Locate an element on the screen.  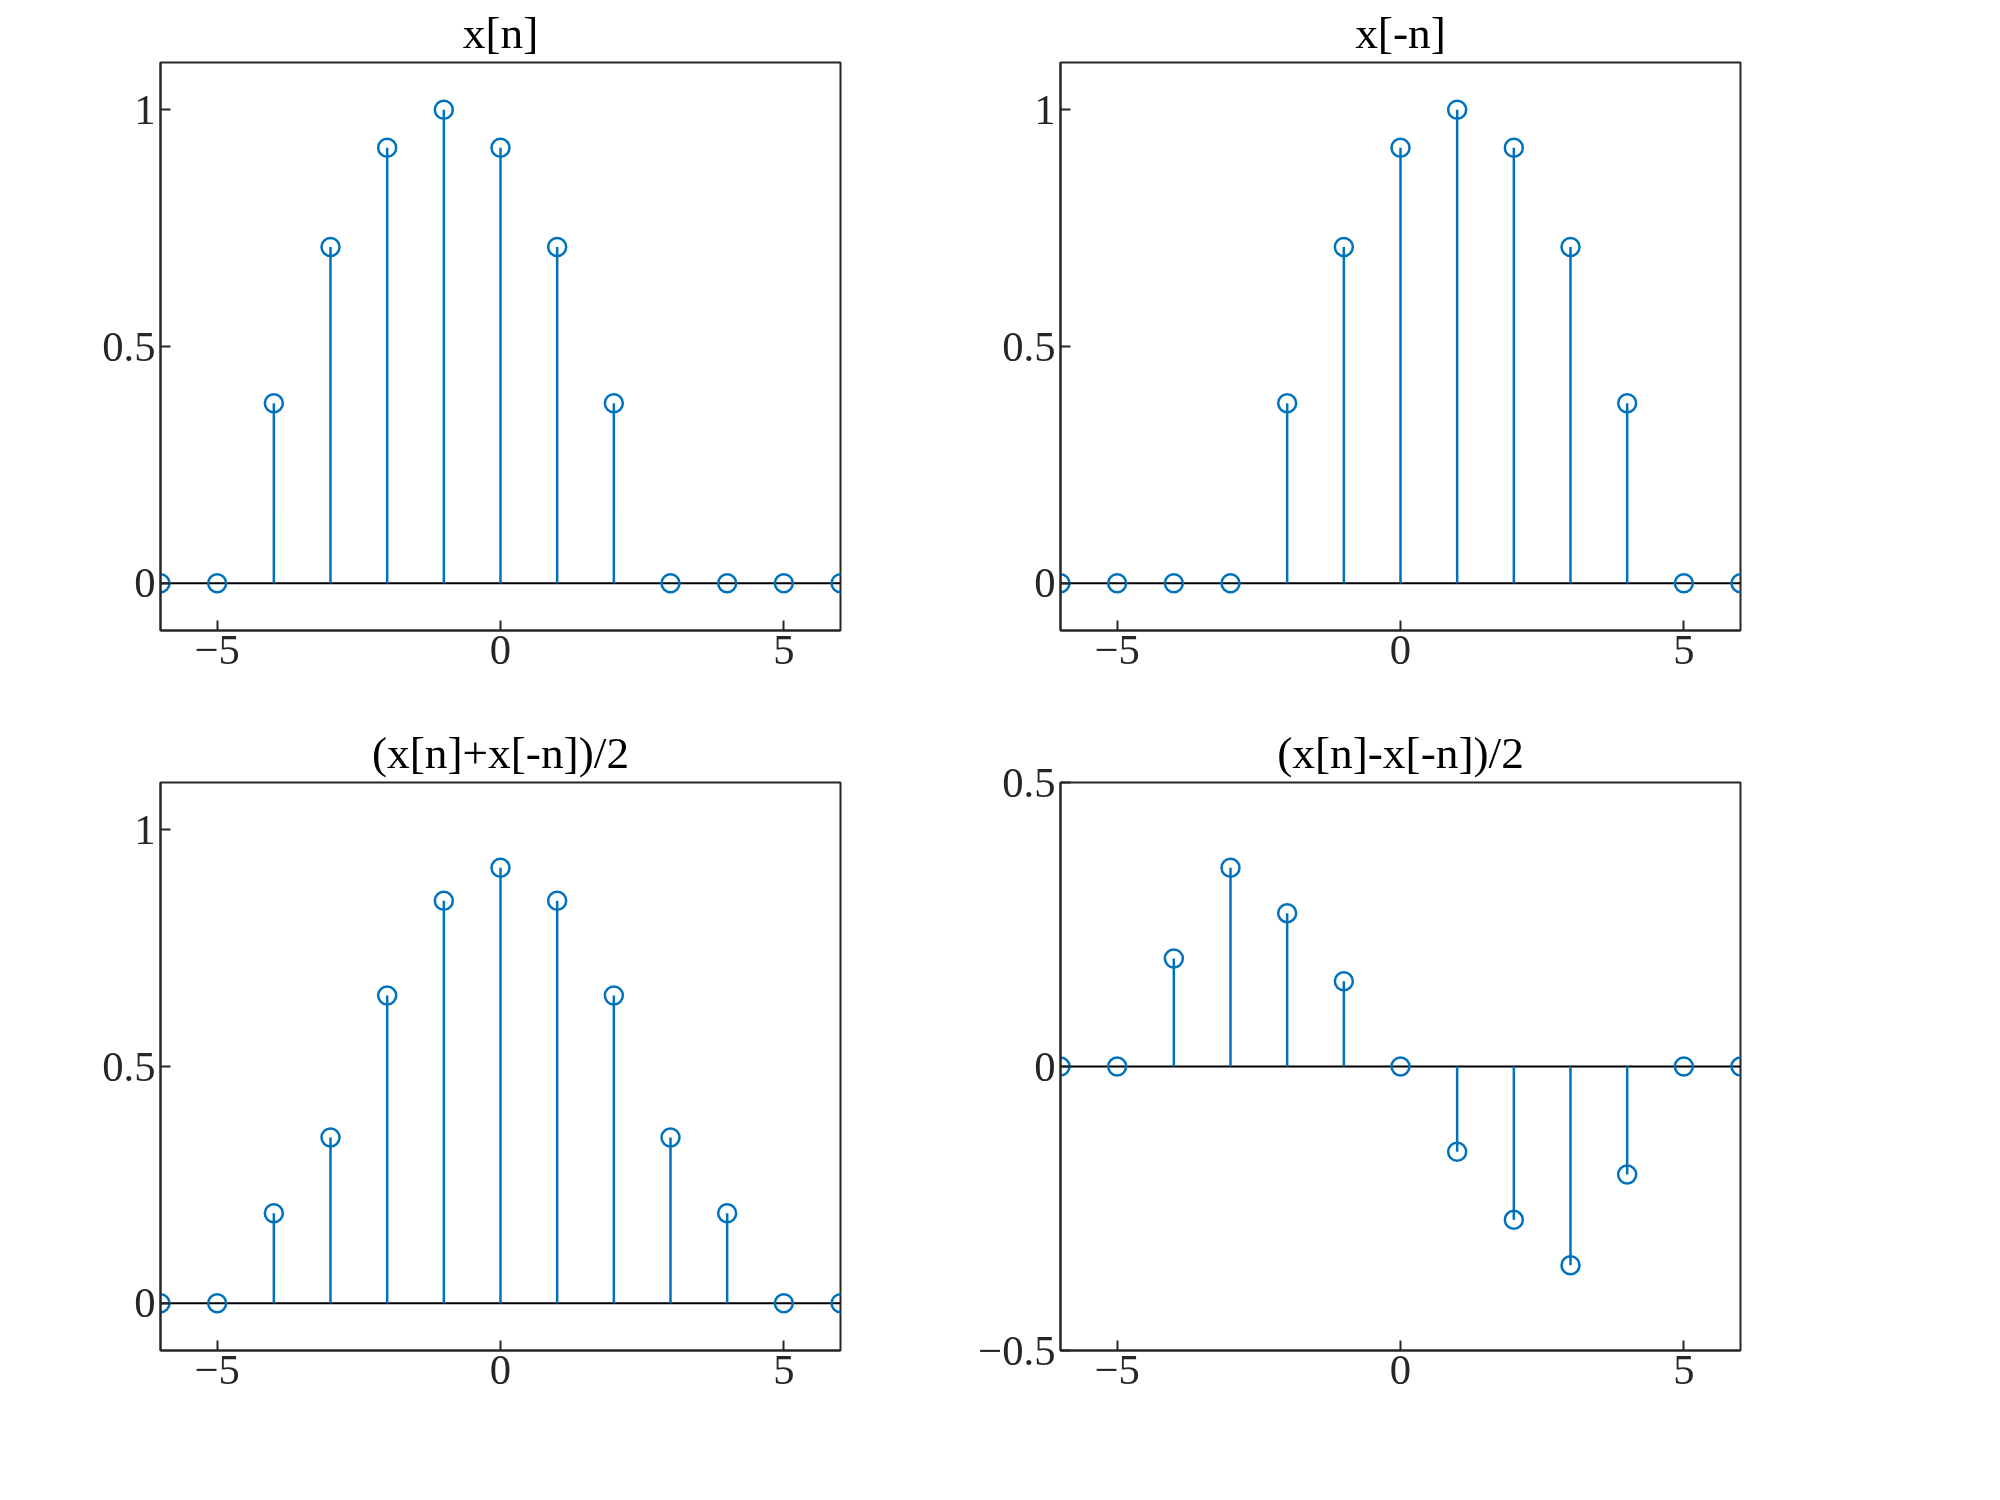
chart-title: (x[n]-x[-n])/2 is located at coordinates (1400, 752).